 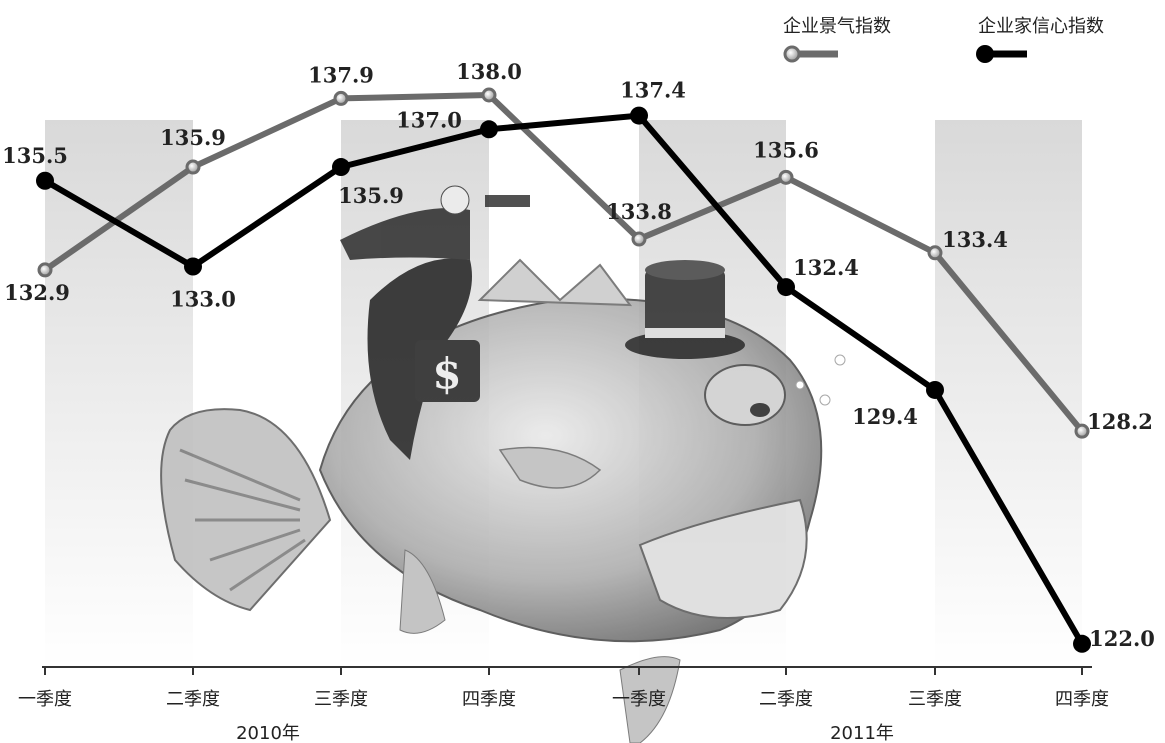 I want to click on year-label-2011: 2011年, so click(x=862, y=733).